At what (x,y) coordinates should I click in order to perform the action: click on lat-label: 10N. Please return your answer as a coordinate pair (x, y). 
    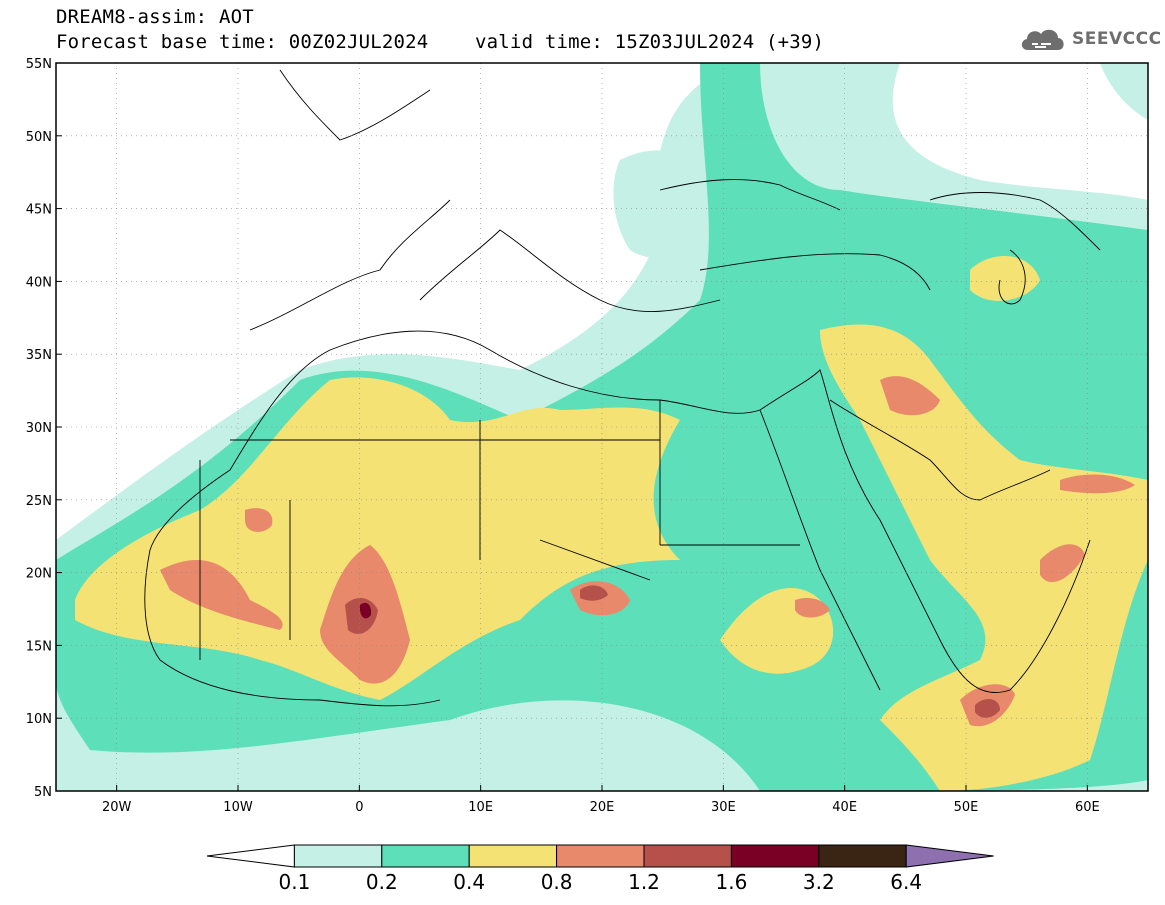
    Looking at the image, I should click on (39, 719).